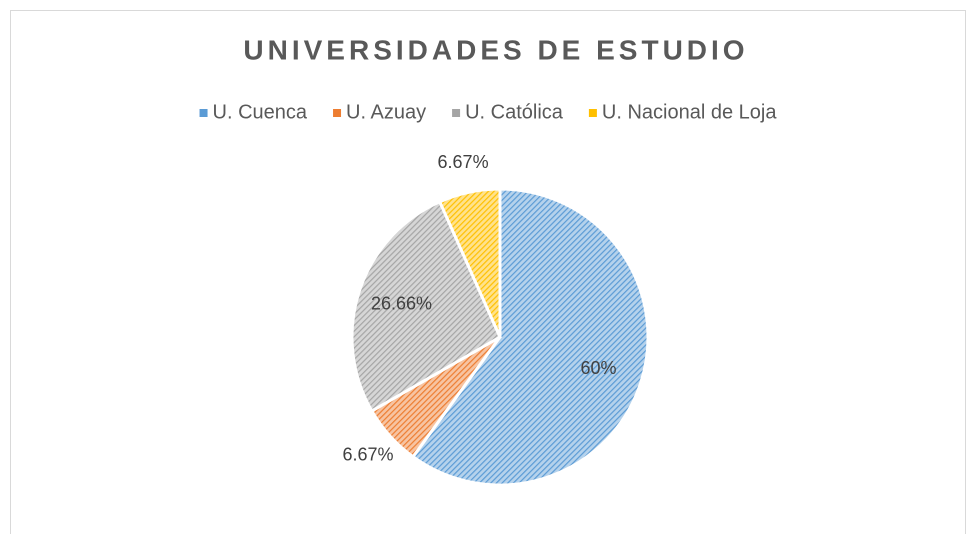 The height and width of the screenshot is (539, 976). I want to click on legend-item: U. Católica, so click(508, 112).